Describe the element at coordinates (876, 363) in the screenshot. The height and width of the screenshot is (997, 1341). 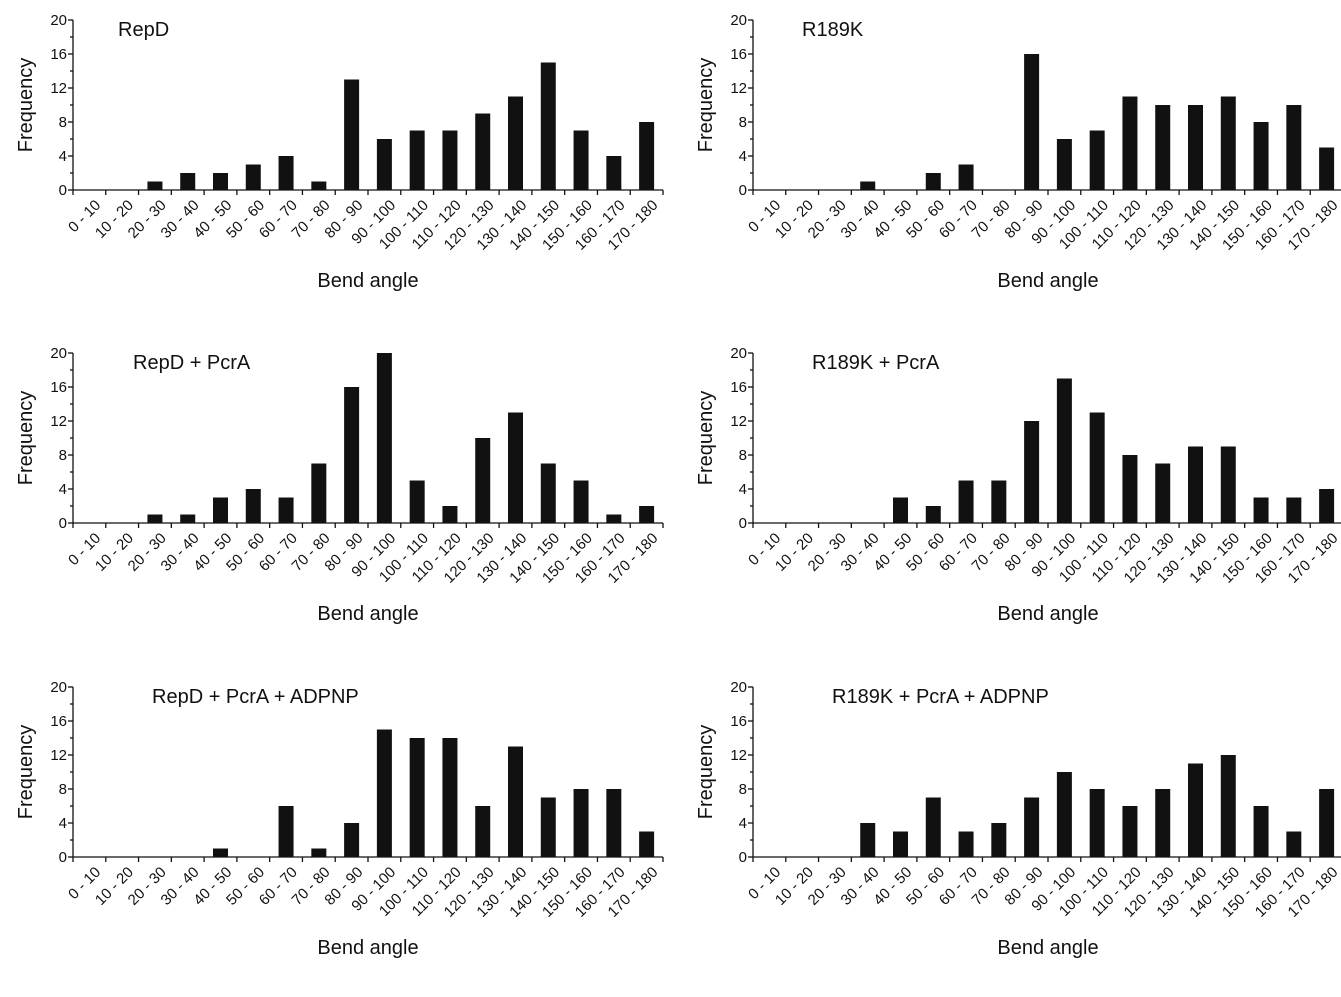
I see `chart-title: R189K + PcrA` at that location.